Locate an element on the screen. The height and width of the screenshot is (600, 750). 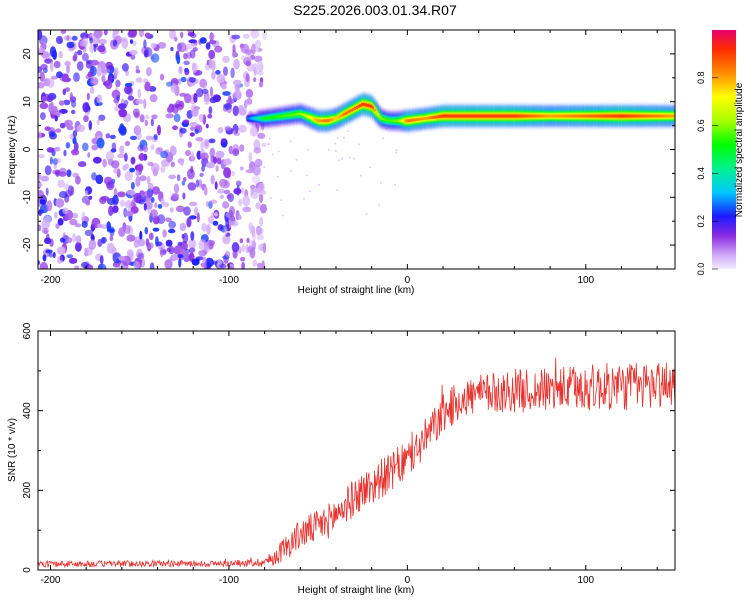
colorbar-tick-label: 0.8 is located at coordinates (701, 78).